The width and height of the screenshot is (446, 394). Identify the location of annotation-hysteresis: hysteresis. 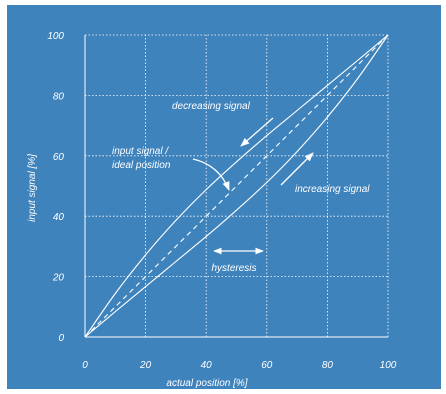
(233, 268).